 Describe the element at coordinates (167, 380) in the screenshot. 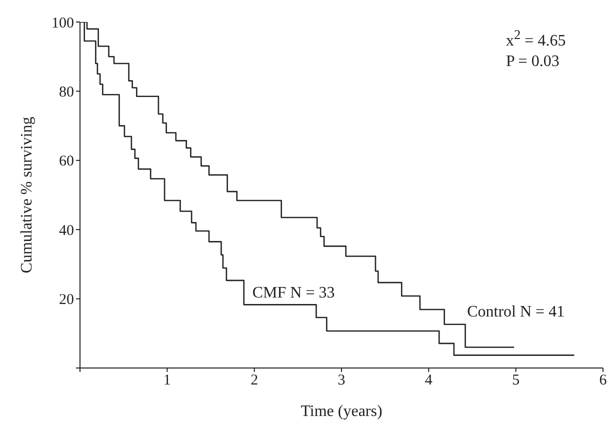

I see `x-tick-label: 1` at that location.